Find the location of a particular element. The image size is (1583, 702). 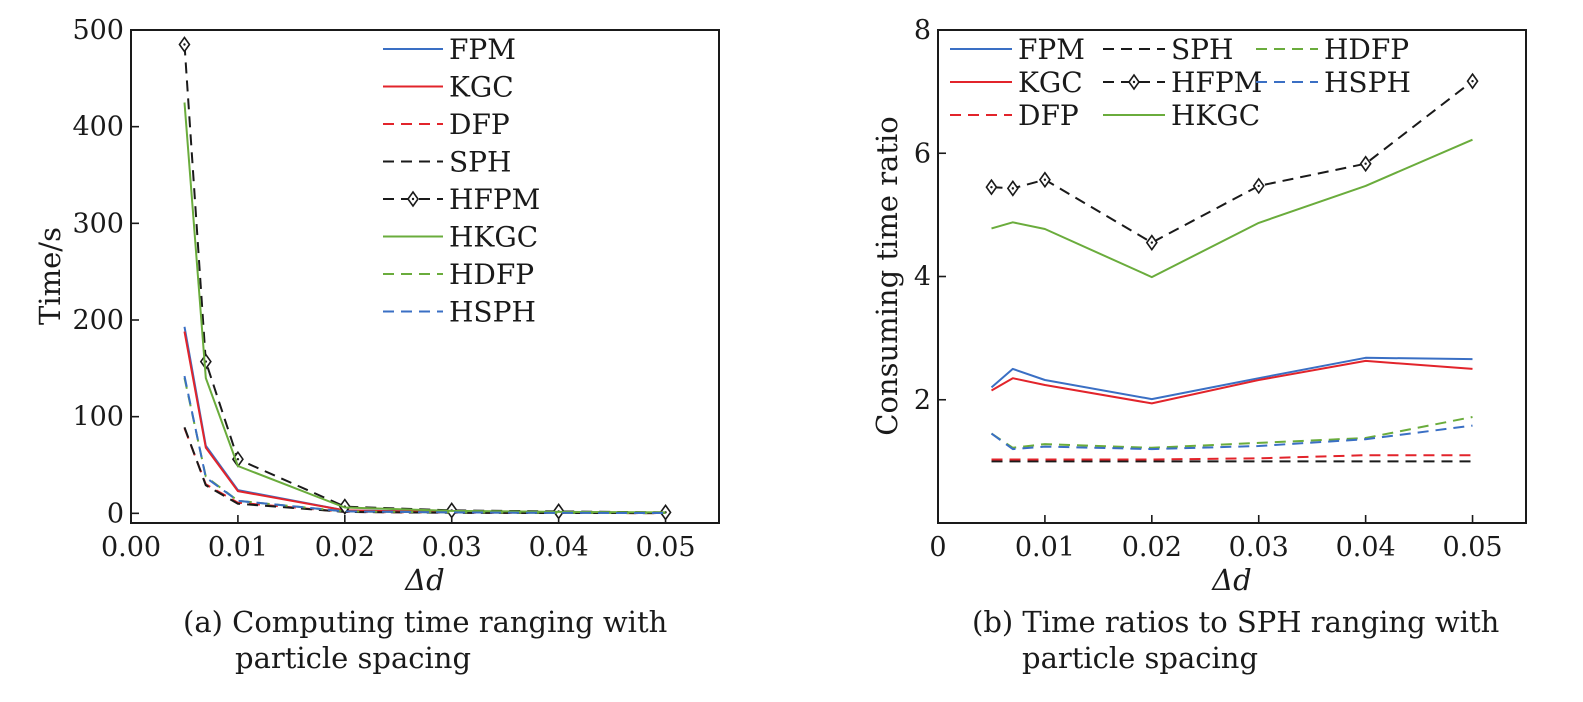

panel-b-line-hdfp is located at coordinates (1231, 432).